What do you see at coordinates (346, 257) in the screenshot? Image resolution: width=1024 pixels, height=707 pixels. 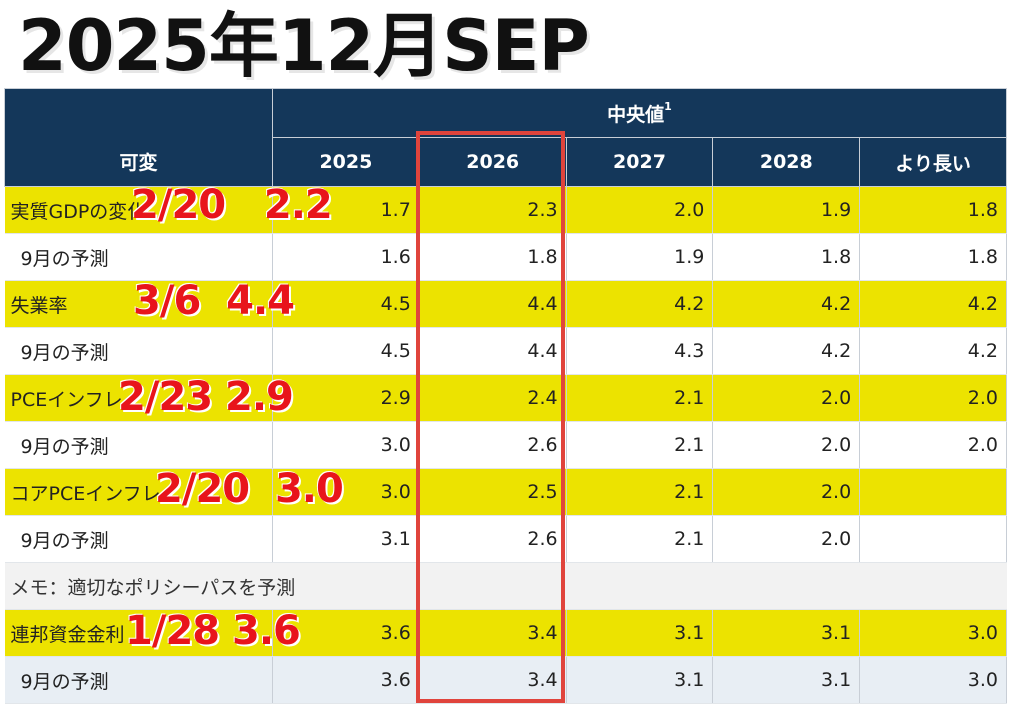 I see `cell-value: 1.6` at bounding box center [346, 257].